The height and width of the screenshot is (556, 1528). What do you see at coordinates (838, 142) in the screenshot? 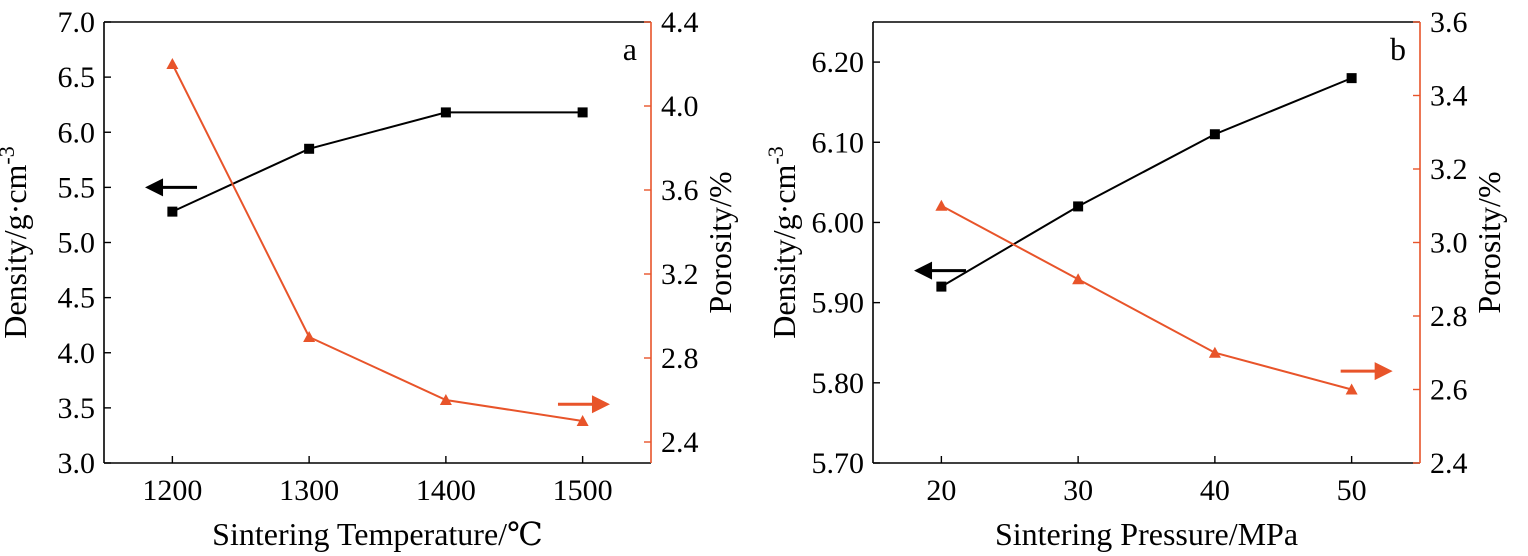
I see `y-tick-label: 6.10` at bounding box center [838, 142].